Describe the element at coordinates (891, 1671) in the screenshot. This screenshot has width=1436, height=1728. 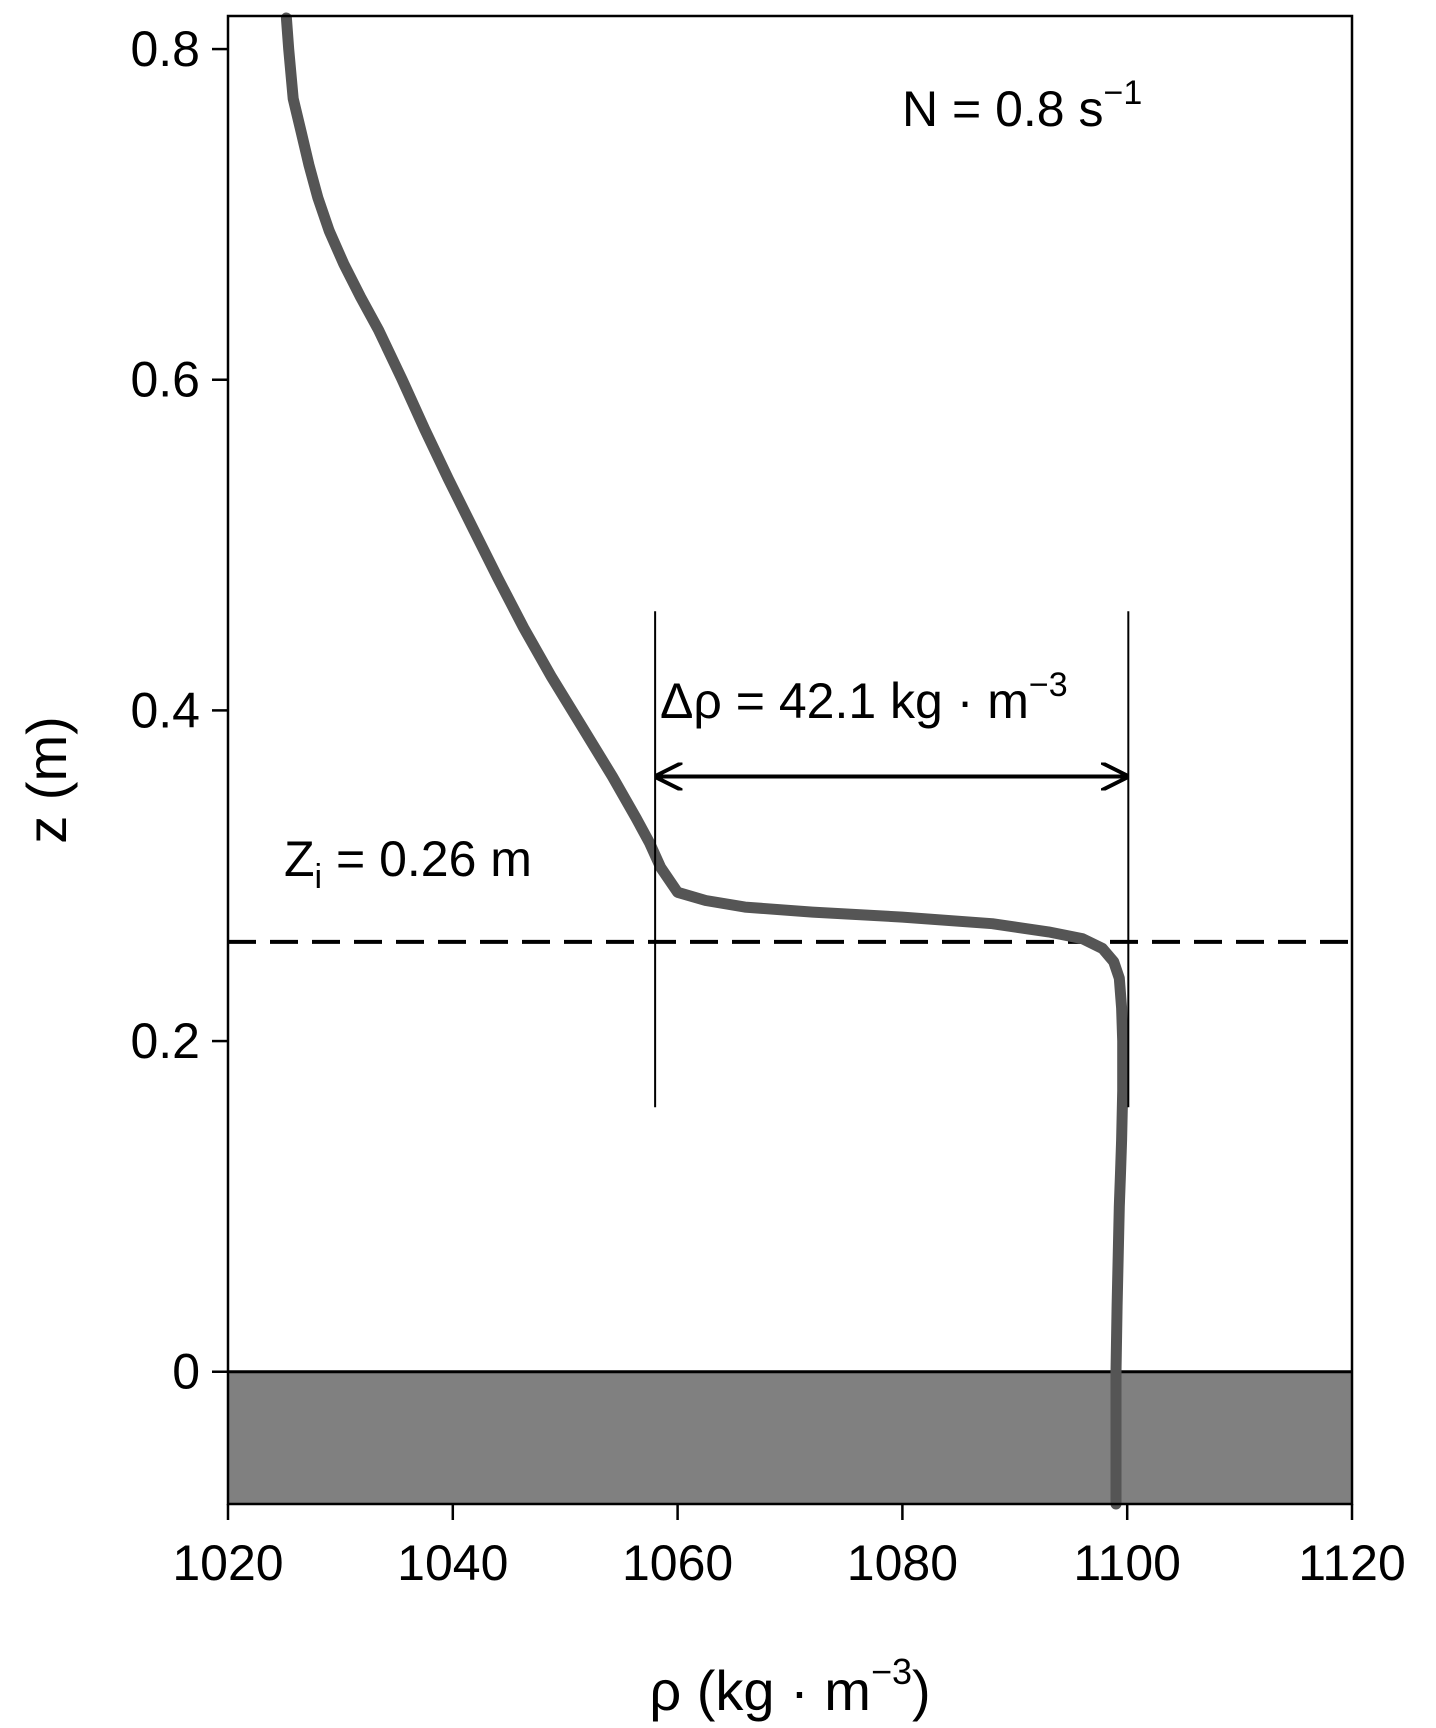
I see `x-axis-label-exponent: −3` at that location.